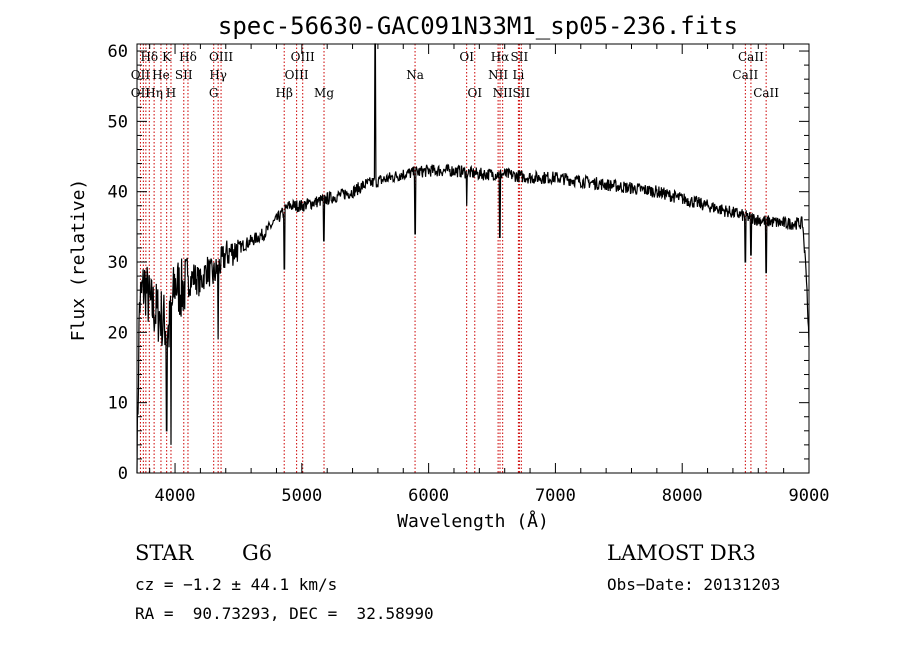 This screenshot has height=649, width=900. What do you see at coordinates (161, 75) in the screenshot?
I see `line-label: He` at bounding box center [161, 75].